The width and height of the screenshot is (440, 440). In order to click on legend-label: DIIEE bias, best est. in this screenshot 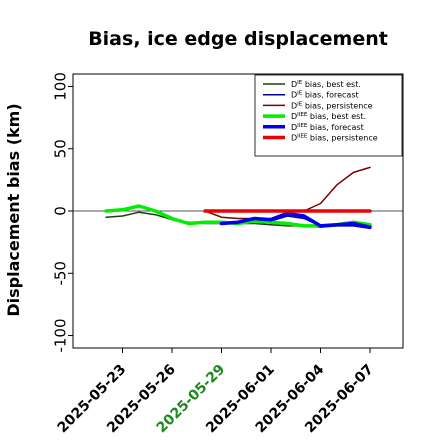, I will do `click(328, 116)`.